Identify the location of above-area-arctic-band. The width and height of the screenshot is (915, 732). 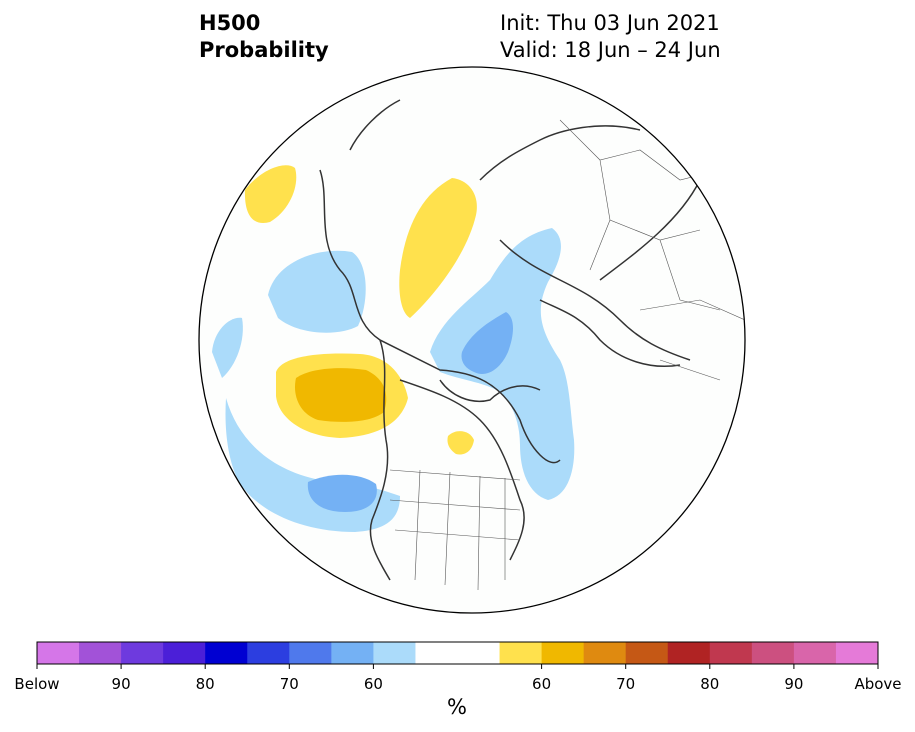
(438, 248).